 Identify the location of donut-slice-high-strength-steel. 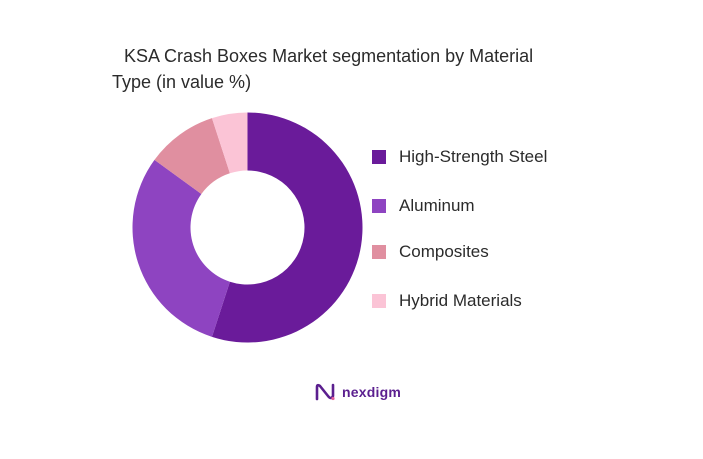
(287, 227).